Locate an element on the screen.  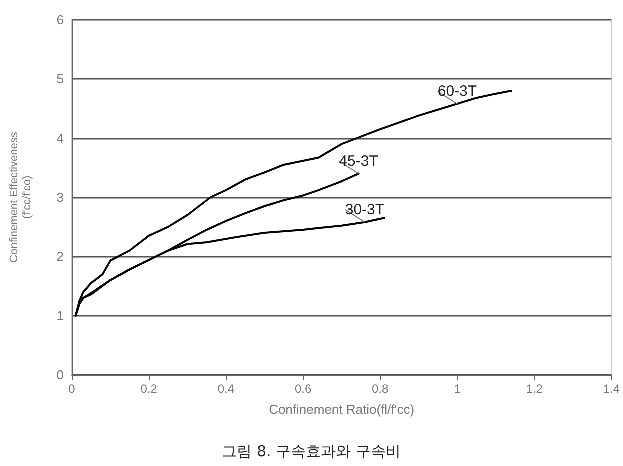
y-axis-title: Confinement Effectiveness (f'cc/f'co) is located at coordinates (21, 197).